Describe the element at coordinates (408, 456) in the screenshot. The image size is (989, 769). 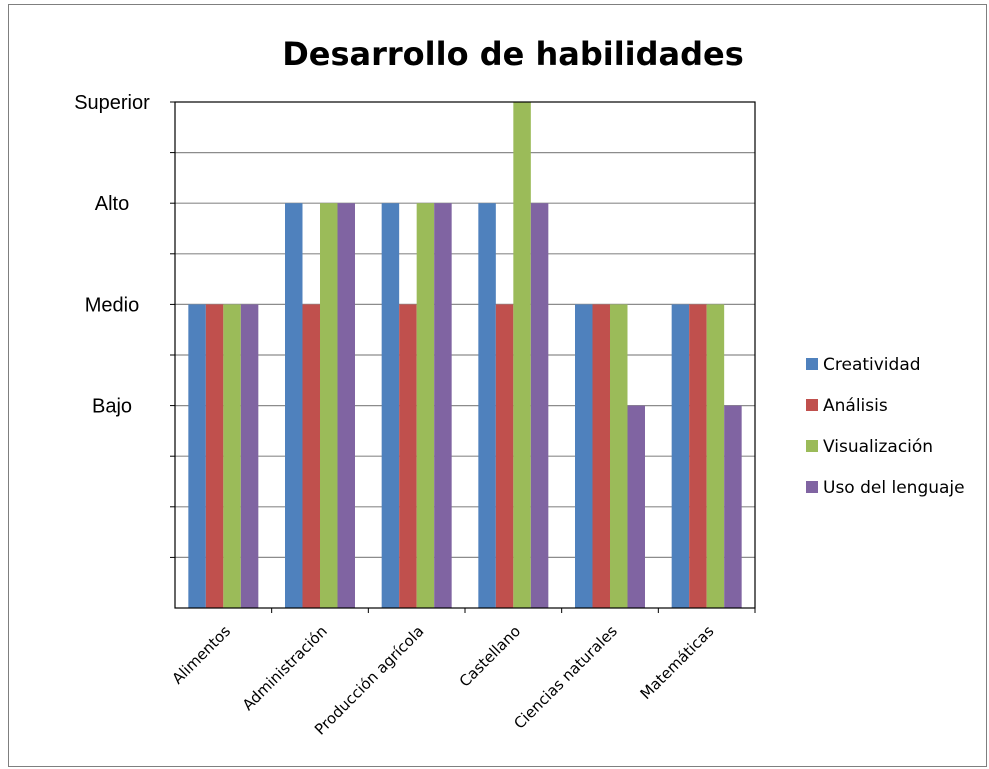
I see `bar-análisis-3` at that location.